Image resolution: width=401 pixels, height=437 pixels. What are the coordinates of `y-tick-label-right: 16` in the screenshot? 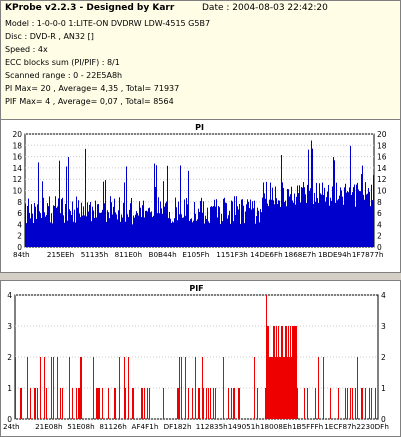 It's located at (382, 157).